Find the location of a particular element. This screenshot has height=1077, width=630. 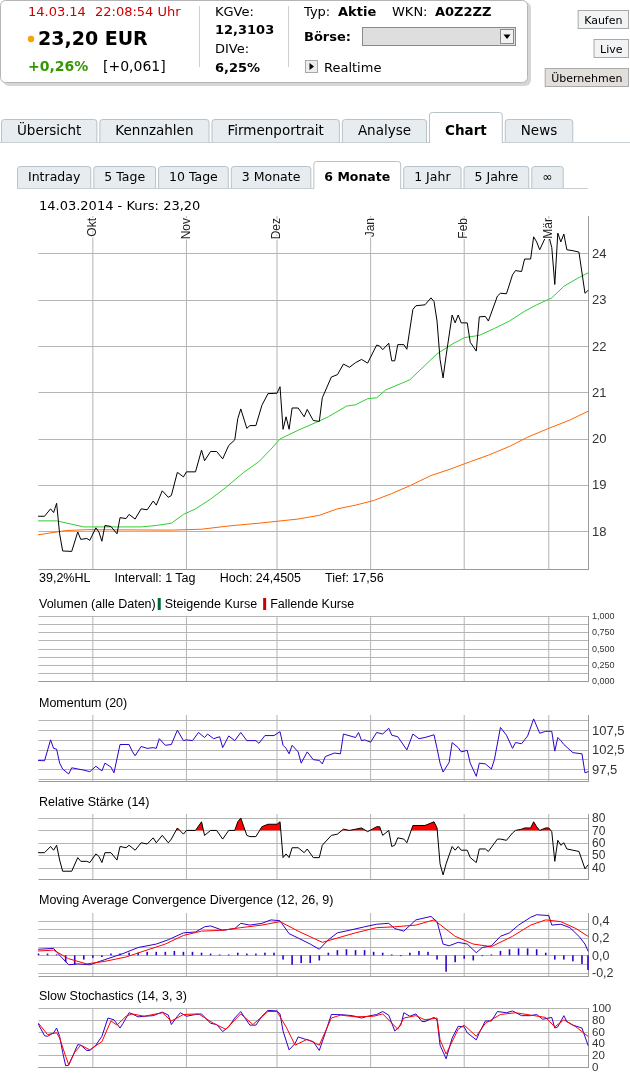

y-tick-label: 102,5 is located at coordinates (608, 750).